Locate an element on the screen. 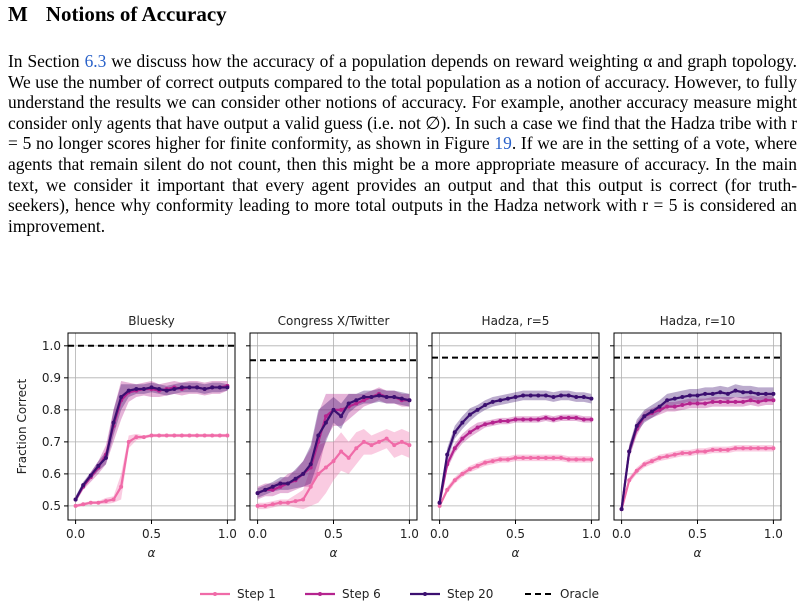  section-link: 6.3 is located at coordinates (95, 61).